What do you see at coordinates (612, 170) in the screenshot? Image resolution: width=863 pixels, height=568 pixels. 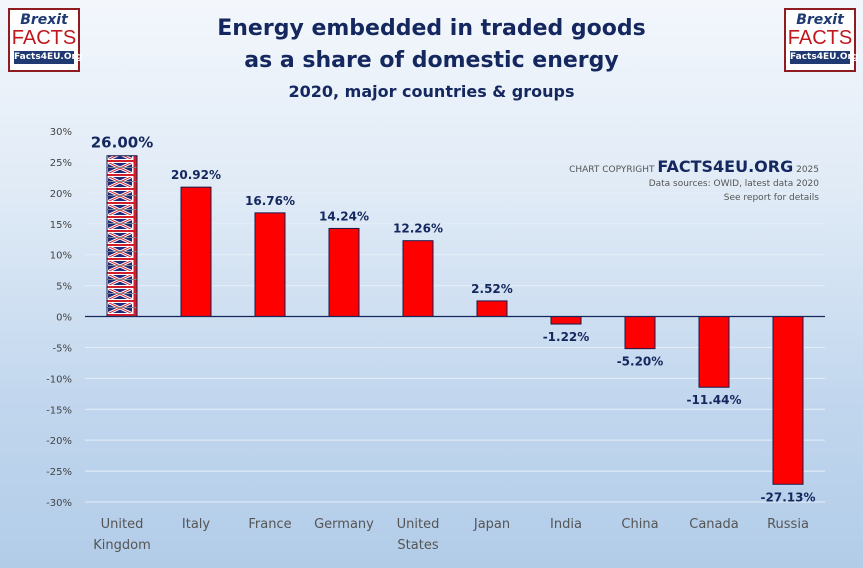 I see `copyright-prefix: CHART COPYRIGHT` at bounding box center [612, 170].